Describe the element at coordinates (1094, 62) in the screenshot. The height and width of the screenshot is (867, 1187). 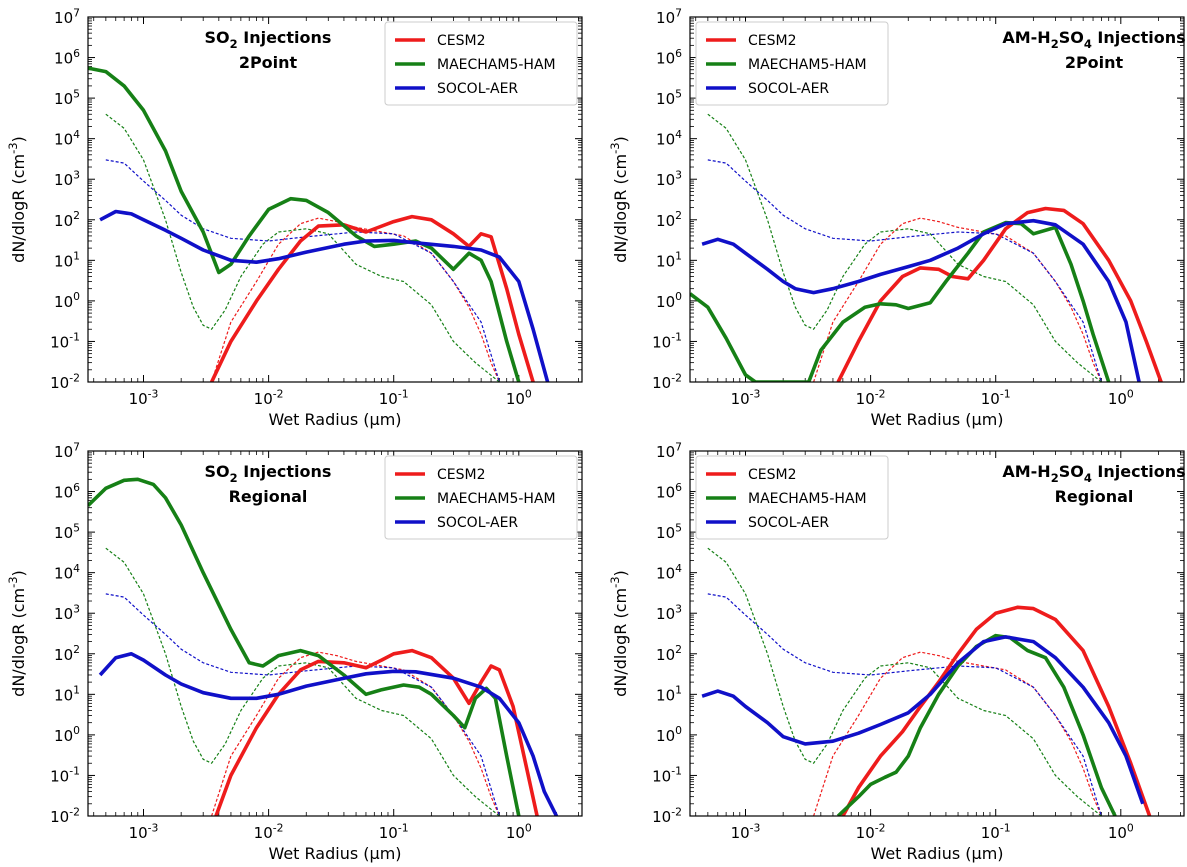
I see `panel-title: 2Point` at that location.